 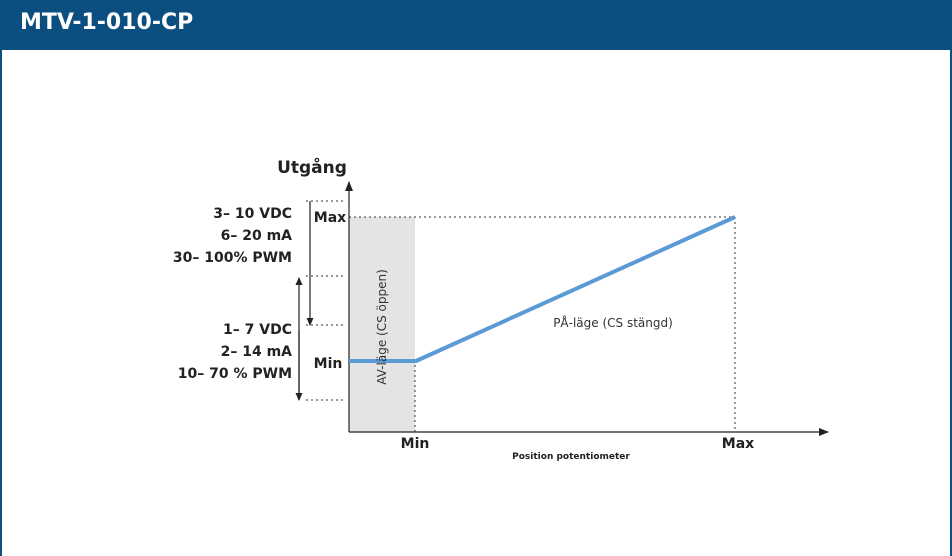 I want to click on header-bar: MTV-1-010-CP, so click(x=476, y=25).